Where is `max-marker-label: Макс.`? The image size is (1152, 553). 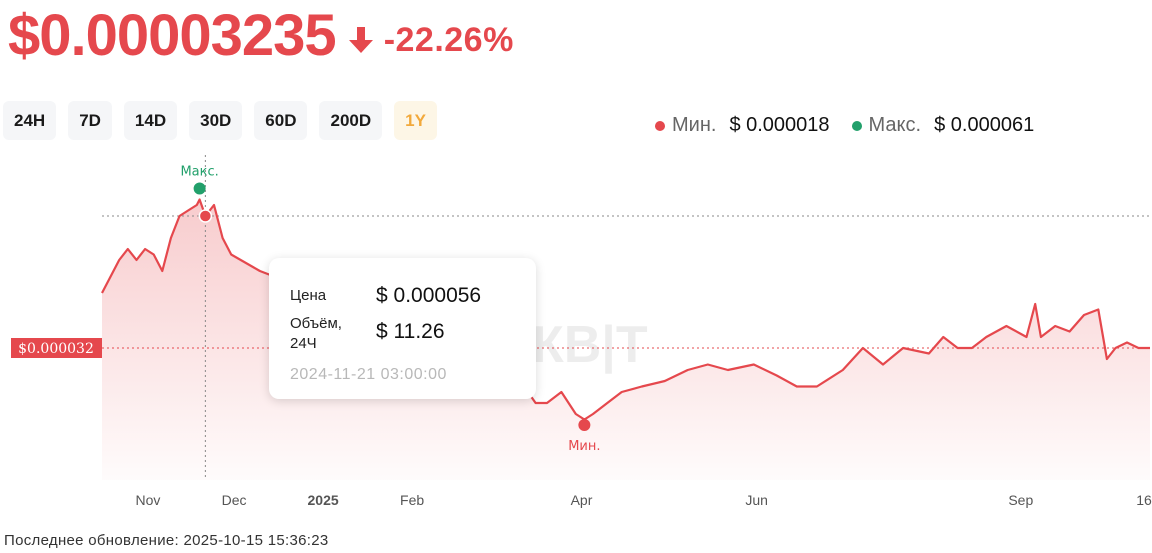 max-marker-label: Макс. is located at coordinates (199, 172).